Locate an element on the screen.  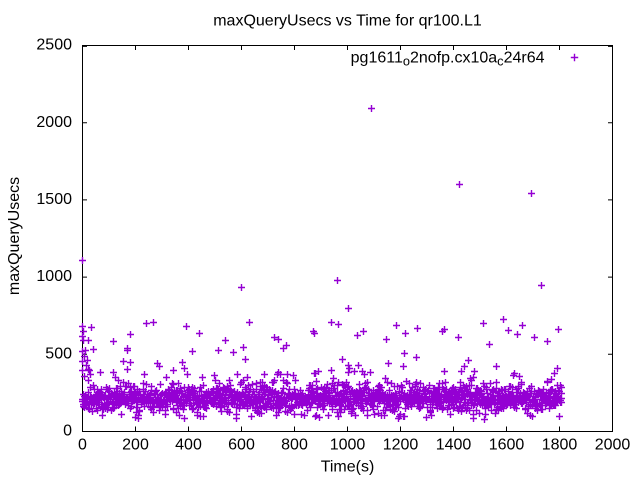
svg-text: 800 is located at coordinates (294, 445).